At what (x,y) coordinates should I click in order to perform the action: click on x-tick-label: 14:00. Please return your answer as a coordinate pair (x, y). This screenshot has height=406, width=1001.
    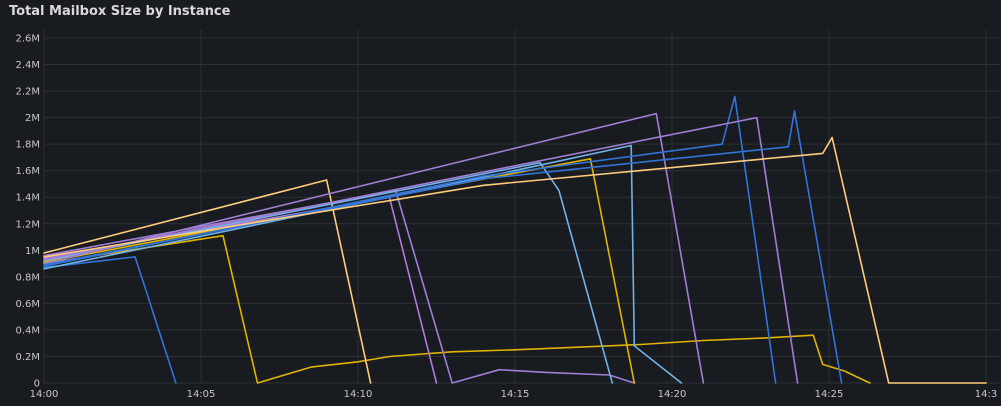
    Looking at the image, I should click on (44, 394).